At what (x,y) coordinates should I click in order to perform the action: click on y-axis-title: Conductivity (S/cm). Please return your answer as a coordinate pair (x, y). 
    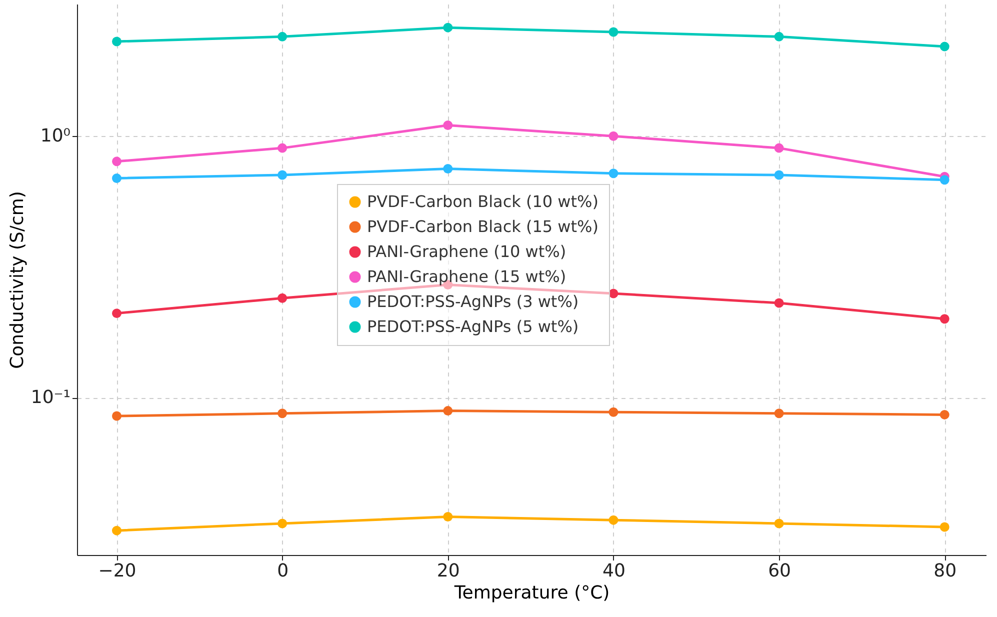
    Looking at the image, I should click on (17, 280).